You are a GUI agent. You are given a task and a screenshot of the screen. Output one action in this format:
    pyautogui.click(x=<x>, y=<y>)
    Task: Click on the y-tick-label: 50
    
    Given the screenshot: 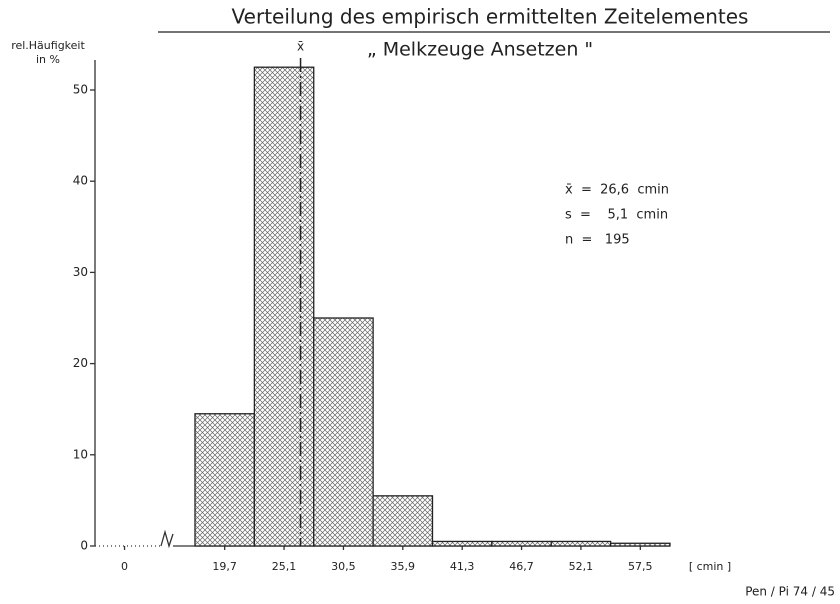 What is the action you would take?
    pyautogui.click(x=80, y=90)
    